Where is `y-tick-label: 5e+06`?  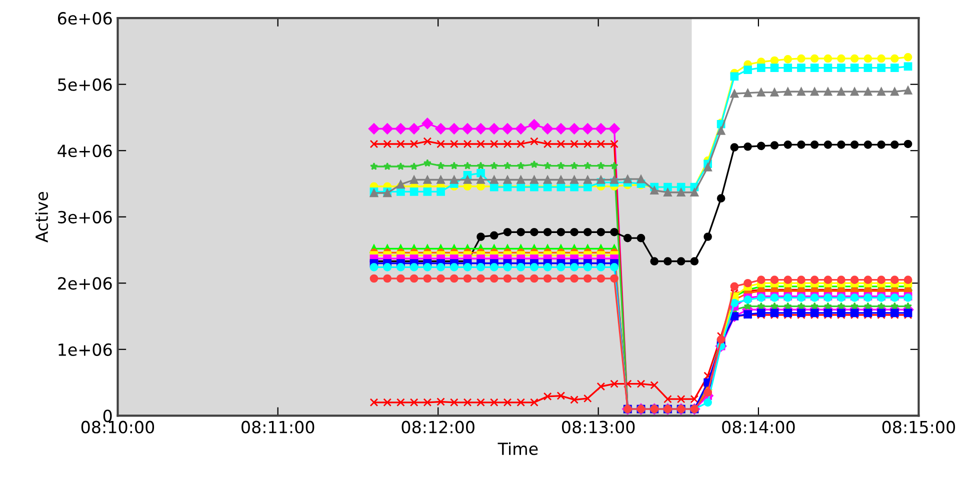
y-tick-label: 5e+06 is located at coordinates (85, 84).